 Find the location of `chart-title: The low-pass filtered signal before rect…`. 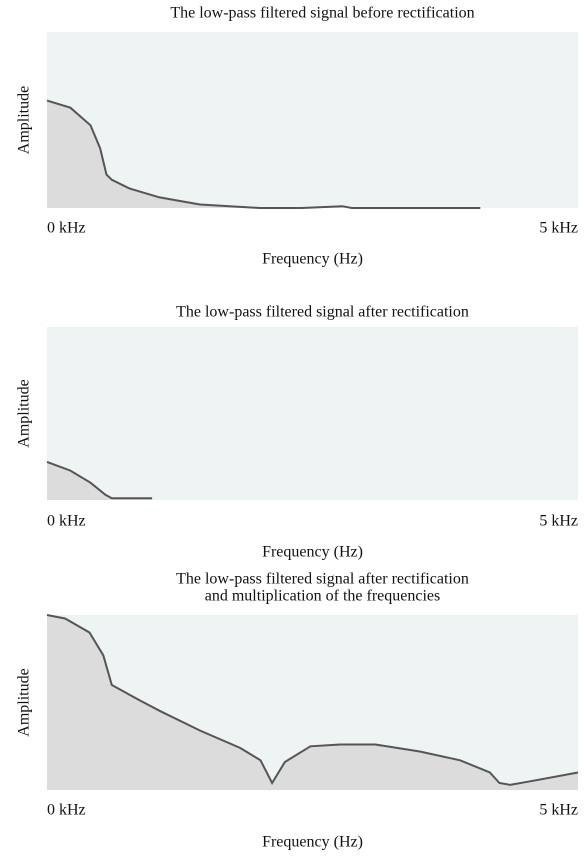

chart-title: The low-pass filtered signal before rect… is located at coordinates (322, 13).